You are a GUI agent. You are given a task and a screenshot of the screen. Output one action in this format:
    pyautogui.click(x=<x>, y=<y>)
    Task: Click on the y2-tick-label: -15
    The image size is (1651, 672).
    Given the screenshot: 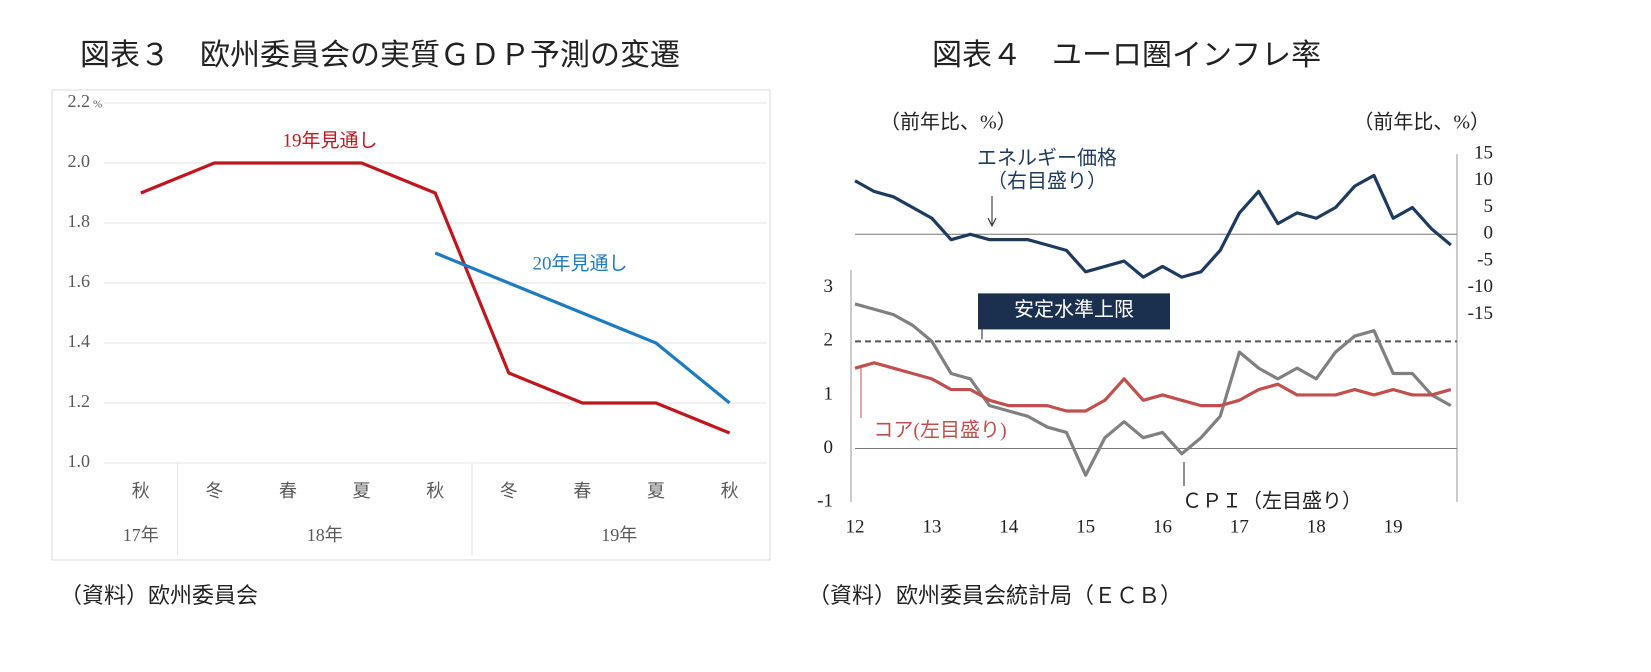 What is the action you would take?
    pyautogui.click(x=1480, y=313)
    